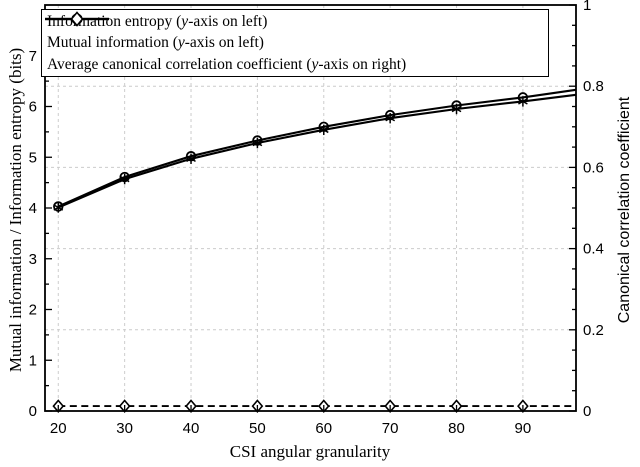 The width and height of the screenshot is (640, 467). What do you see at coordinates (257, 428) in the screenshot?
I see `x-tick-label: 50` at bounding box center [257, 428].